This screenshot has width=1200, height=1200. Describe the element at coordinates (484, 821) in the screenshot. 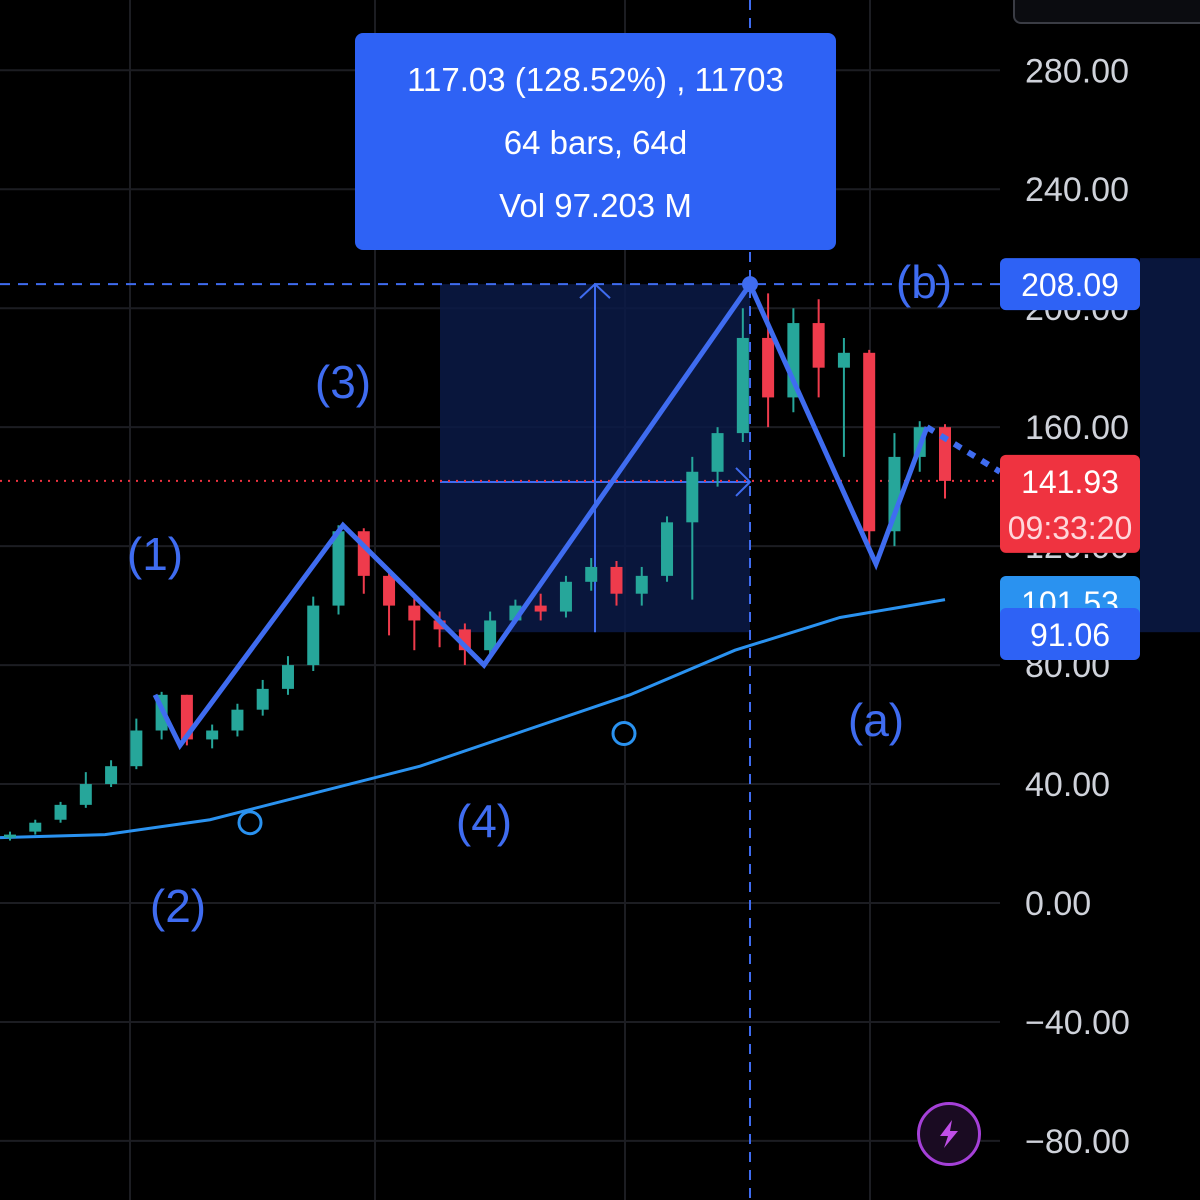

I see `wave-label: (4)` at that location.